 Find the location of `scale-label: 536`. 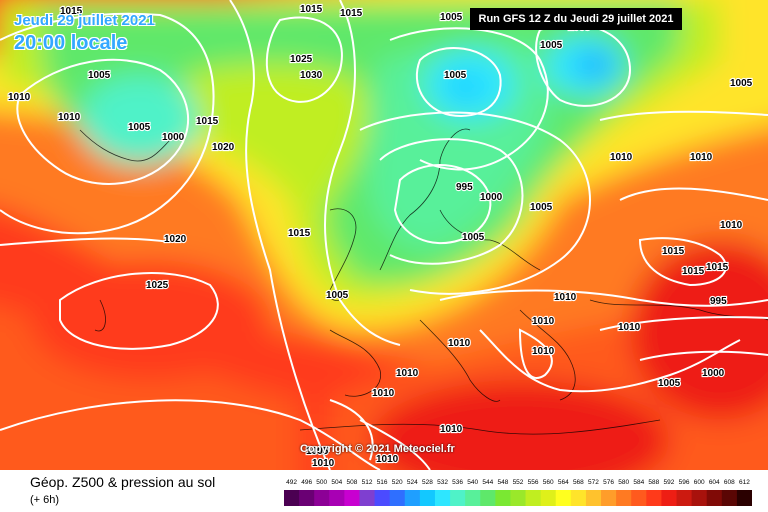

scale-label: 536 is located at coordinates (458, 482).